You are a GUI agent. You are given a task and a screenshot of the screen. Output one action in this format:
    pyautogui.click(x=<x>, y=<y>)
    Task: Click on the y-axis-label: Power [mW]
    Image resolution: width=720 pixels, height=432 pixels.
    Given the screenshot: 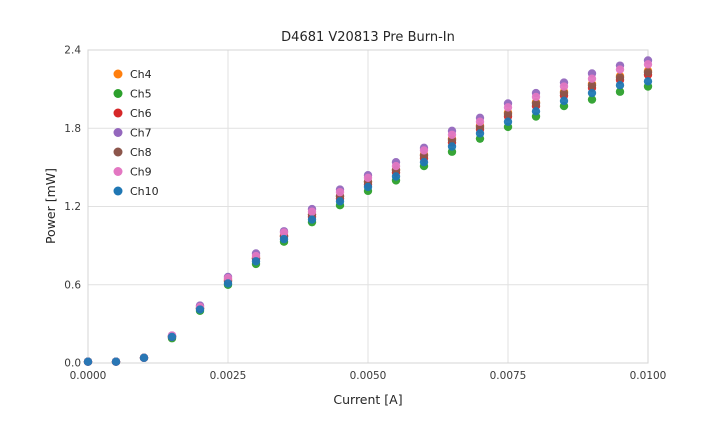 What is the action you would take?
    pyautogui.click(x=50, y=206)
    